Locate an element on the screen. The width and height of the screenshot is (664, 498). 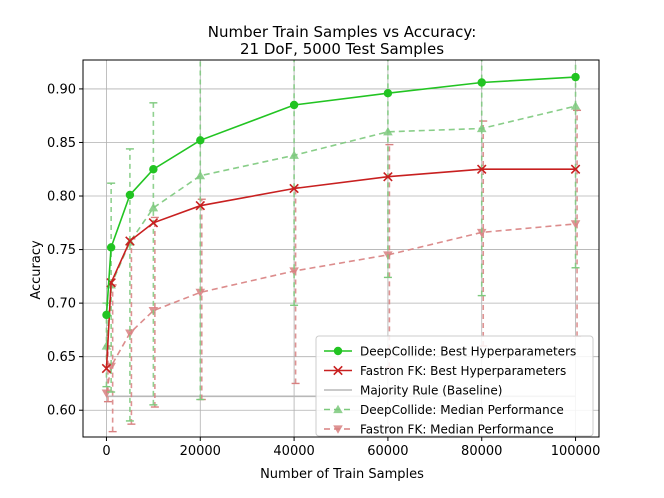
y-tick-label: 0.65 is located at coordinates (61, 357).